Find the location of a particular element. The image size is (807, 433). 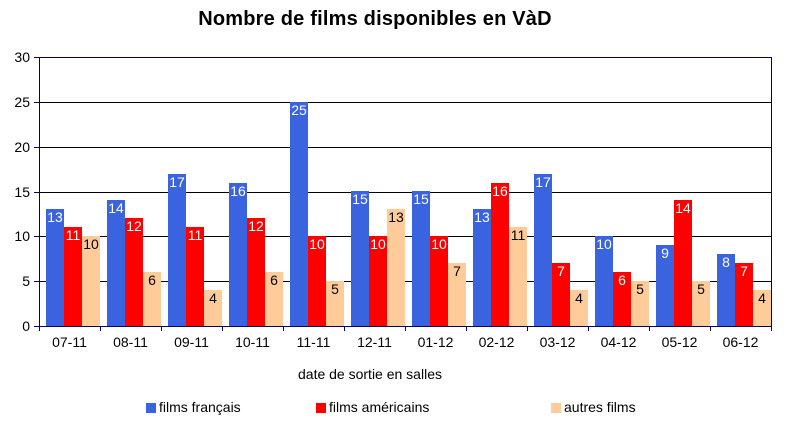

bar-value-label: 16 is located at coordinates (238, 191).